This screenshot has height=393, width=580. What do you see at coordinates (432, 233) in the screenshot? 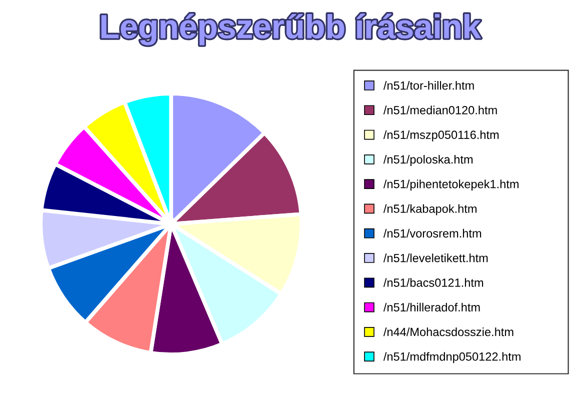
I see `legend-label: /n51/vorosrem.htm` at bounding box center [432, 233].